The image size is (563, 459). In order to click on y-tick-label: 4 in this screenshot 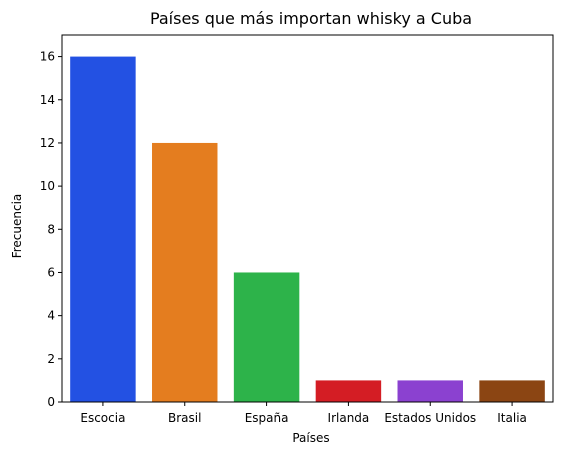, I will do `click(51, 316)`.